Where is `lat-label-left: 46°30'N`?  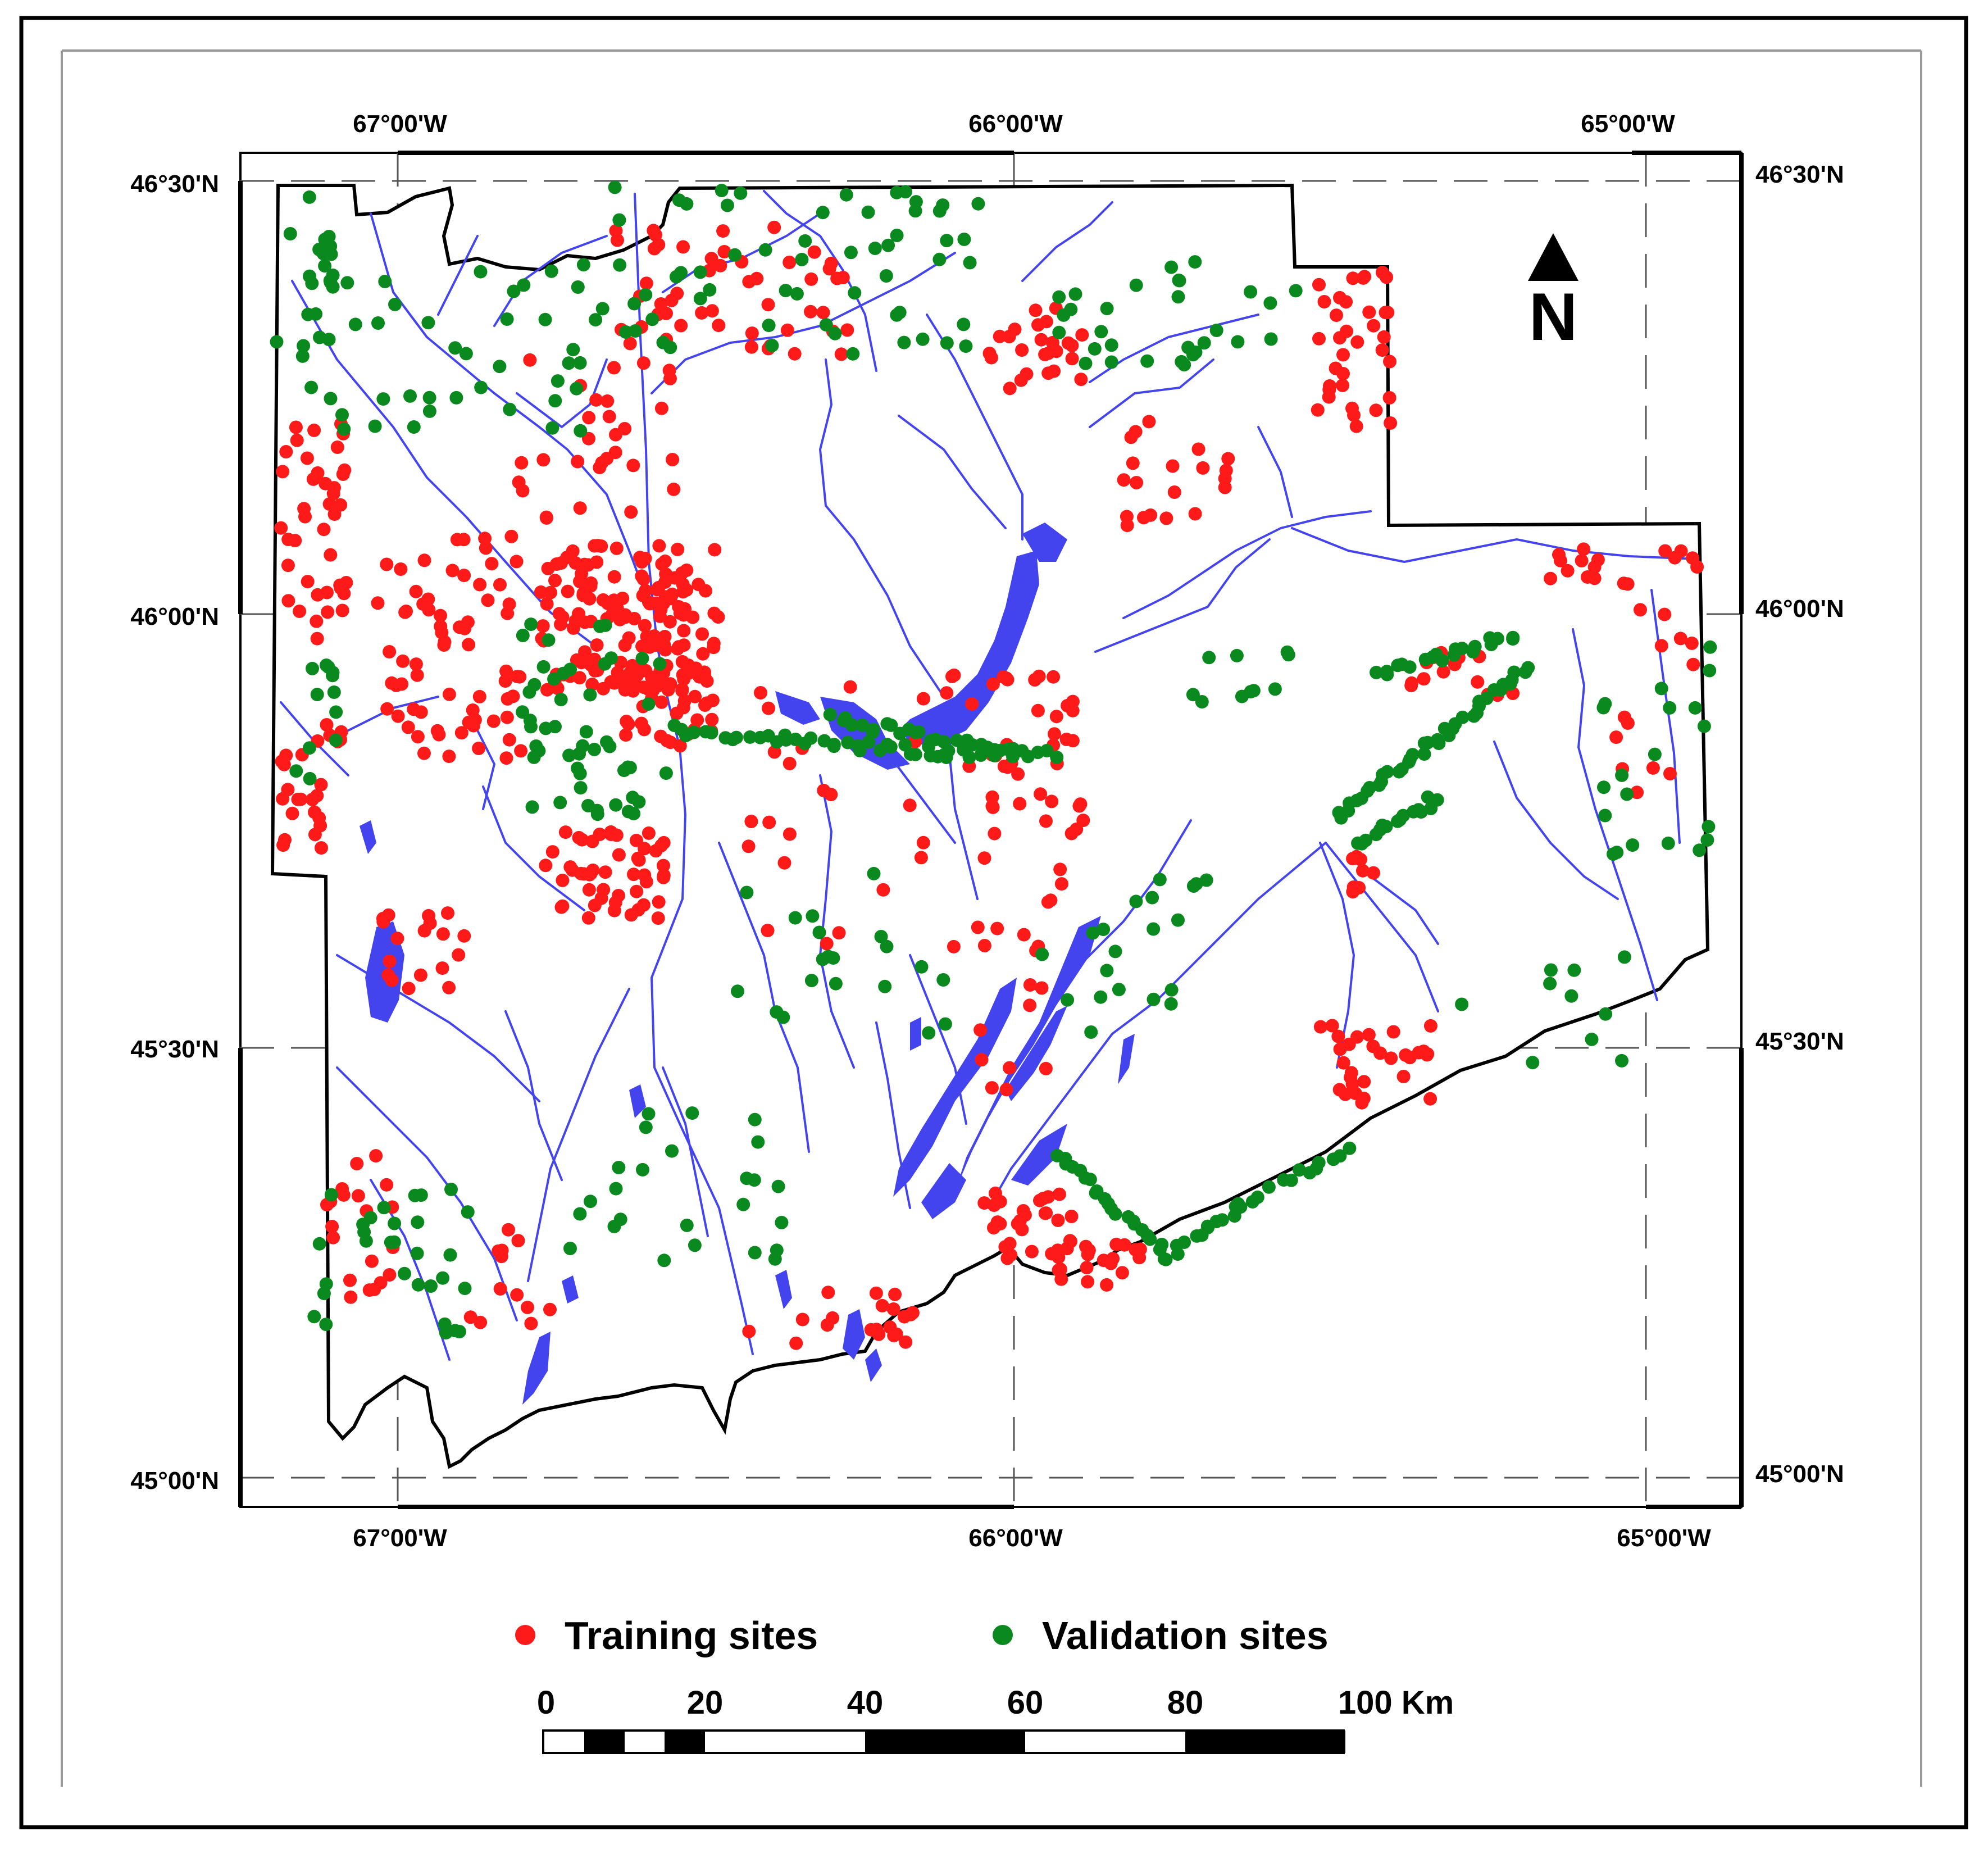
lat-label-left: 46°30'N is located at coordinates (175, 184).